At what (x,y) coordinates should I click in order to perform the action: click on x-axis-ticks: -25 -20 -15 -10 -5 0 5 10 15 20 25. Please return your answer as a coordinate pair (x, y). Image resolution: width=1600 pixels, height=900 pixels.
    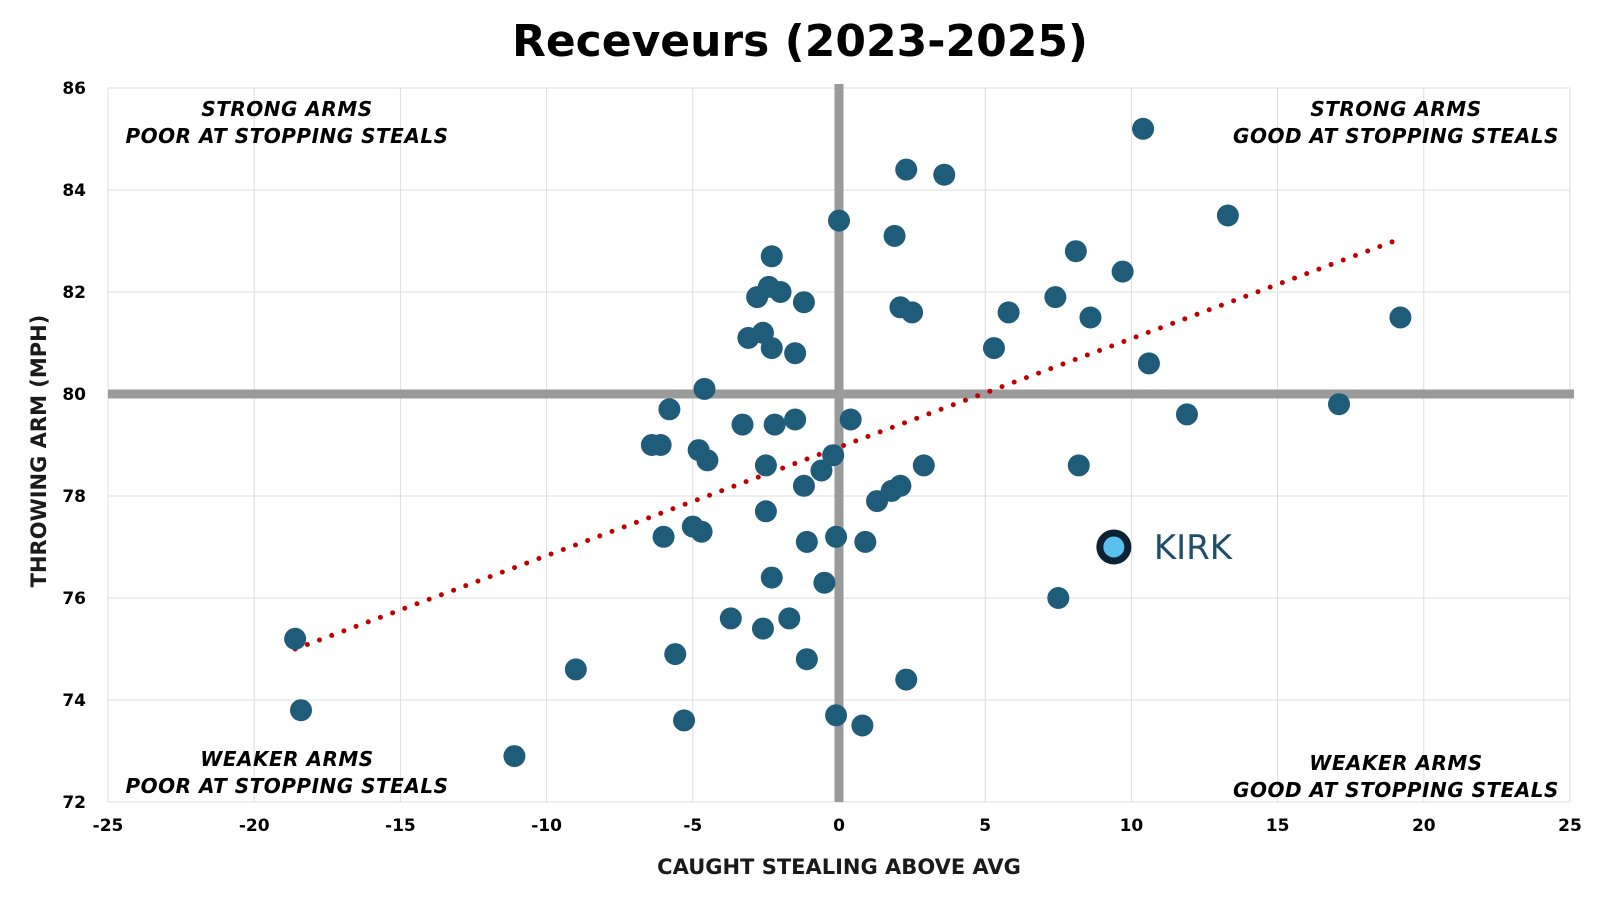
    Looking at the image, I should click on (837, 826).